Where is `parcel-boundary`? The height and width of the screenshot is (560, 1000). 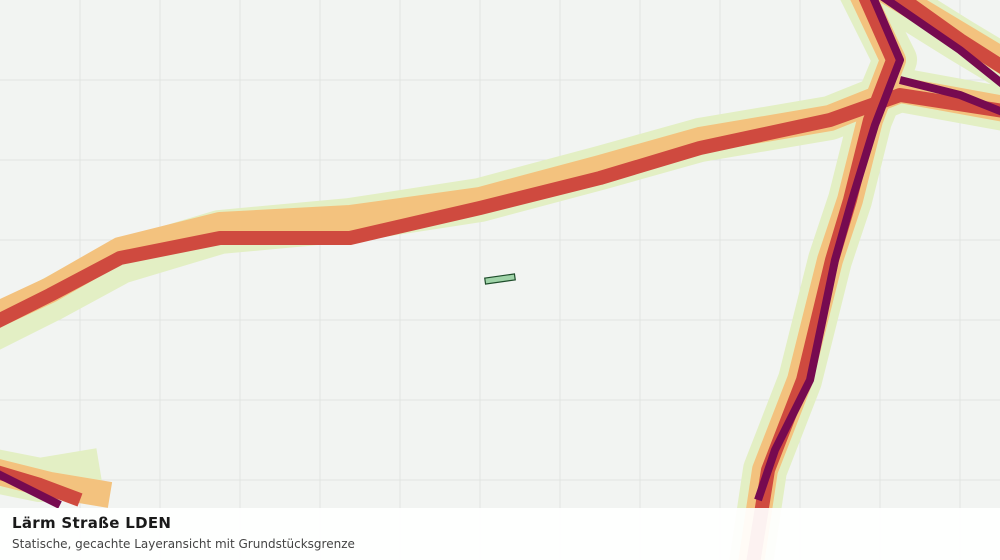
parcel-boundary is located at coordinates (500, 279).